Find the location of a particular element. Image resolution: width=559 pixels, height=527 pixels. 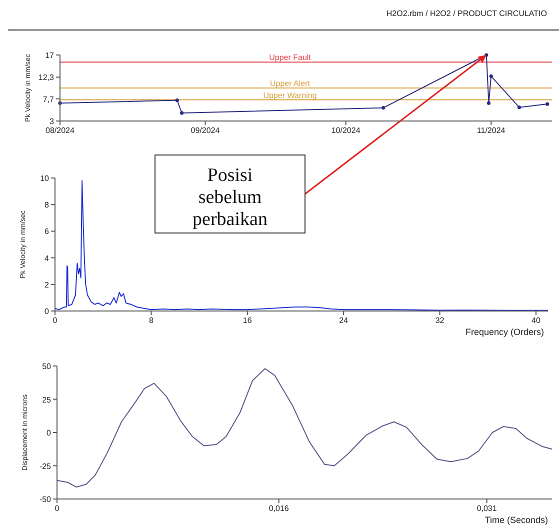

ref-line-label: Upper Fault is located at coordinates (290, 57).